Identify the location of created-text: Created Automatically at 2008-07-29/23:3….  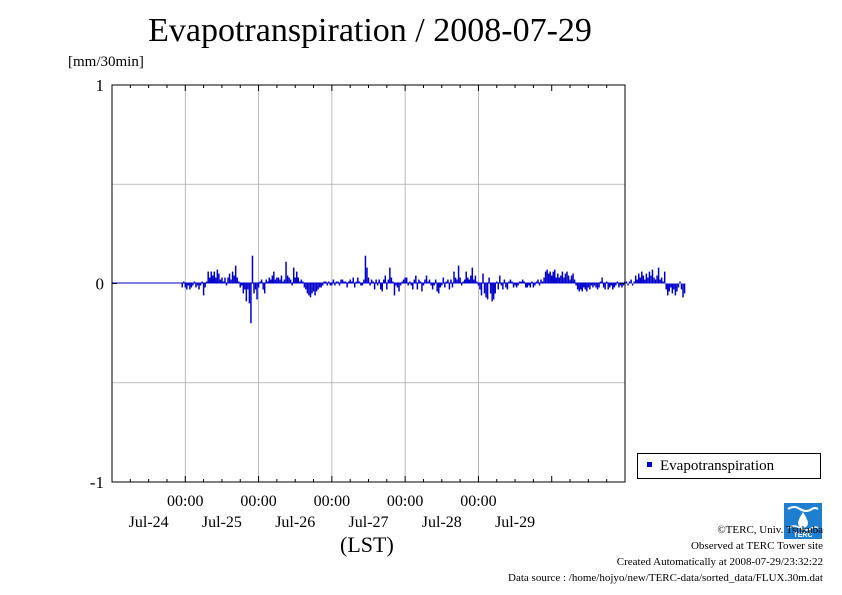
(719, 562).